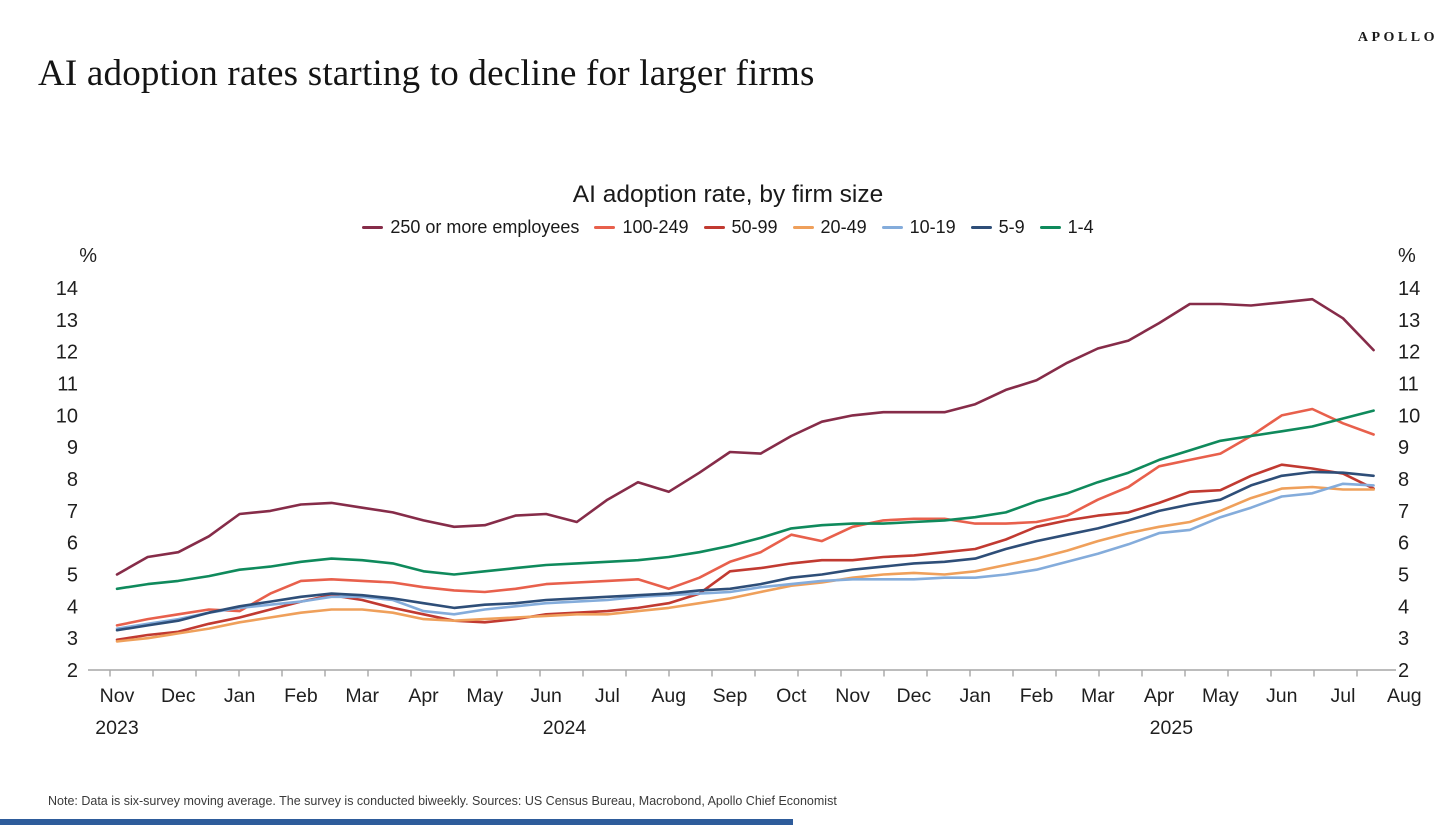  Describe the element at coordinates (67, 289) in the screenshot. I see `y-axis-label-left: 14` at that location.